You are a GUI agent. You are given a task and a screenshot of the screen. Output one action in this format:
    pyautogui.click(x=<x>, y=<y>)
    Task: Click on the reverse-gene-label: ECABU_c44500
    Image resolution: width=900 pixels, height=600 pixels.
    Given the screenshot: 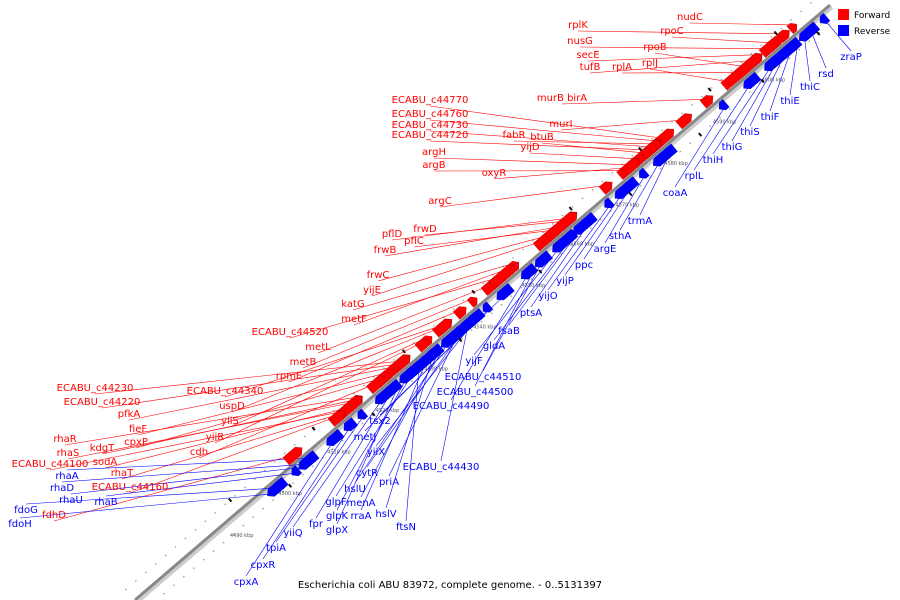 What is the action you would take?
    pyautogui.click(x=475, y=392)
    